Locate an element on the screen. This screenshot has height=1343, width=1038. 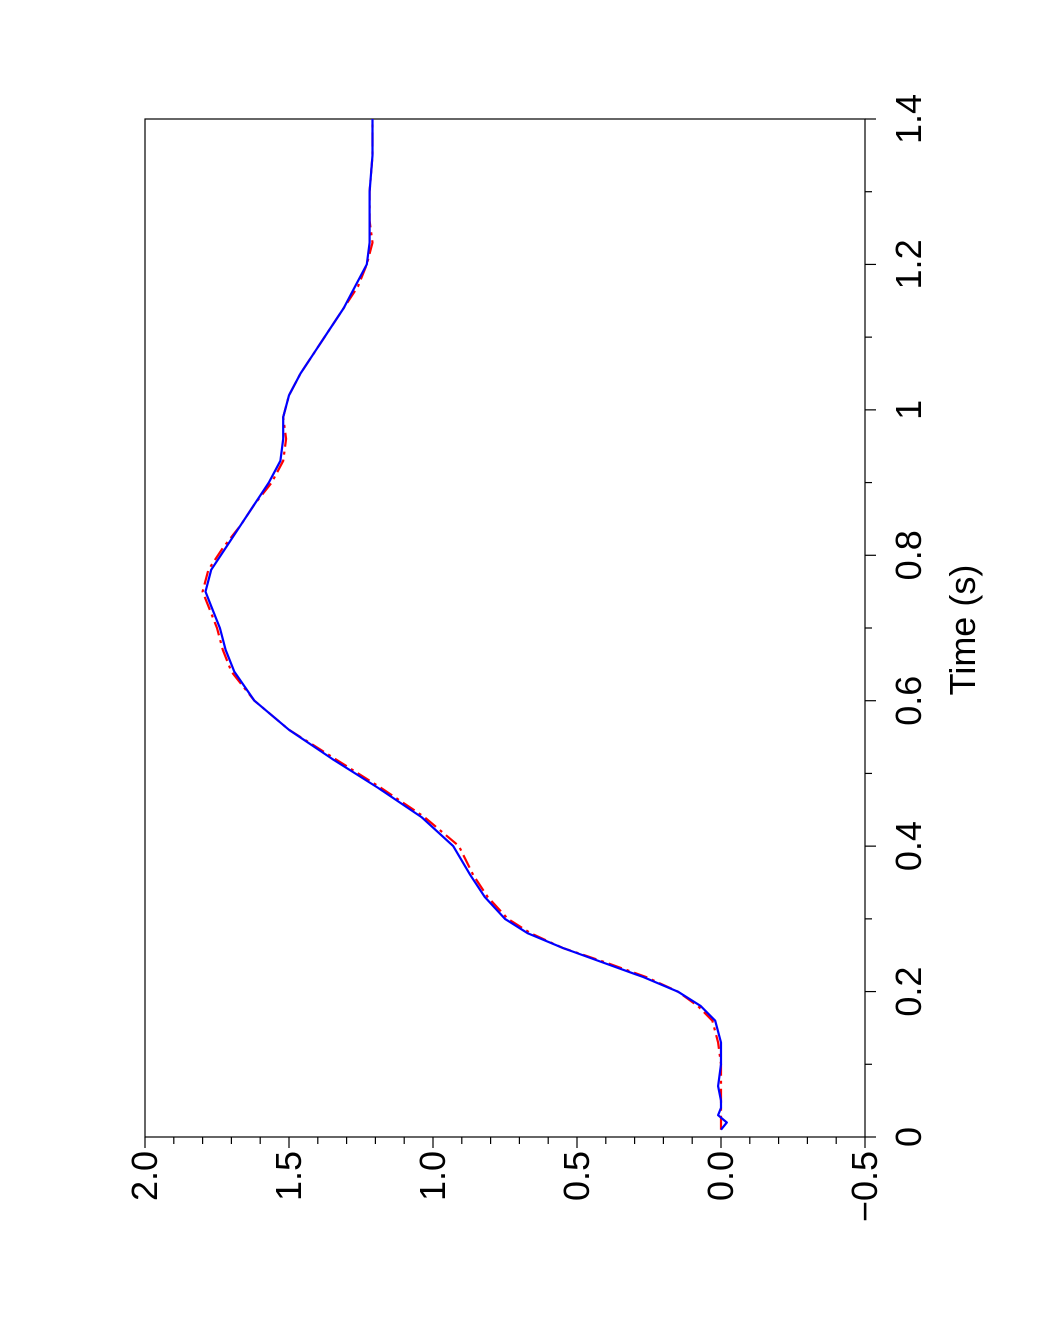
y-tick-label: −0.5 is located at coordinates (864, 1186).